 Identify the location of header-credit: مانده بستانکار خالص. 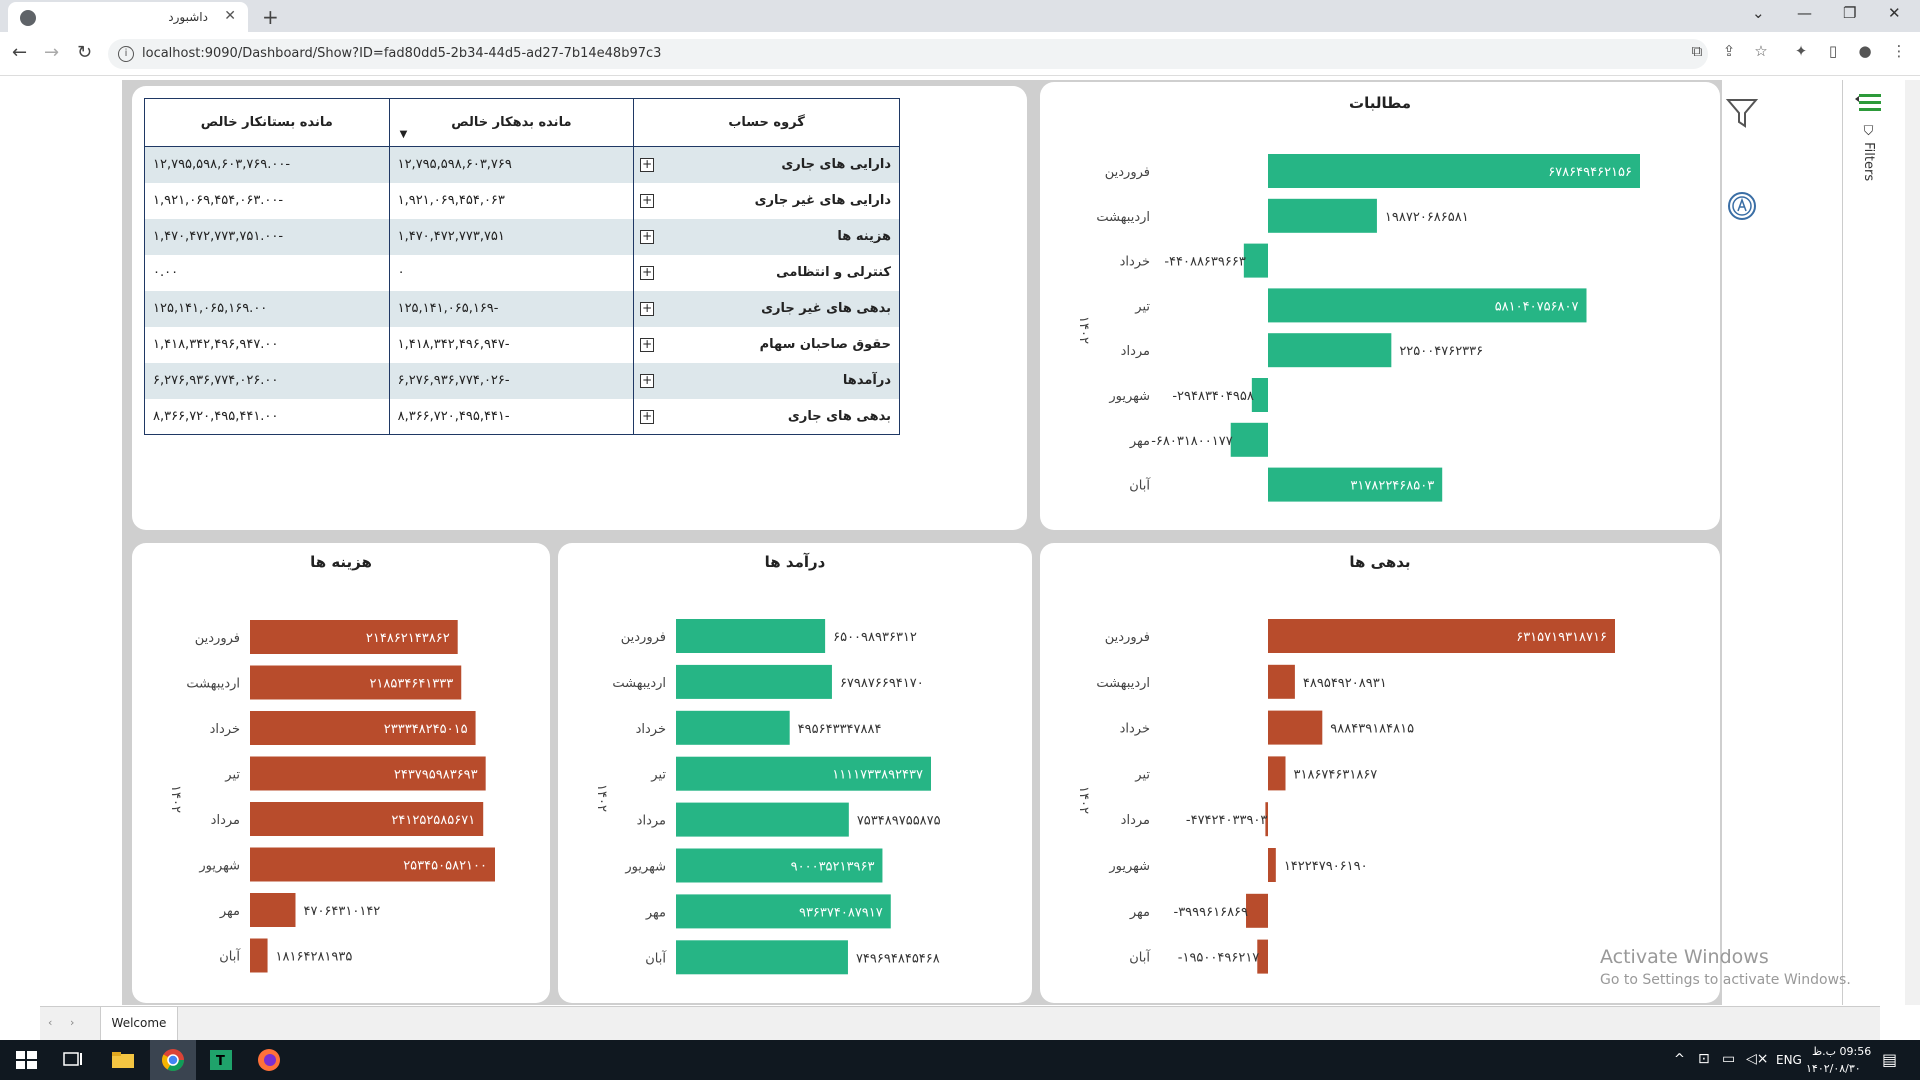
(267, 122).